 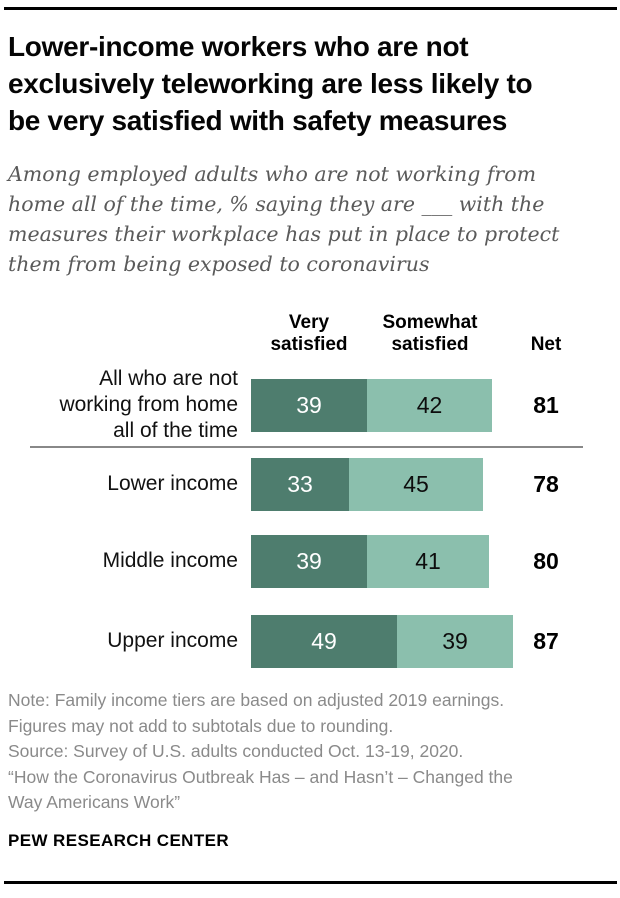 I want to click on pew-research-center-logo-text: PEW RESEARCH CENTER, so click(x=119, y=840).